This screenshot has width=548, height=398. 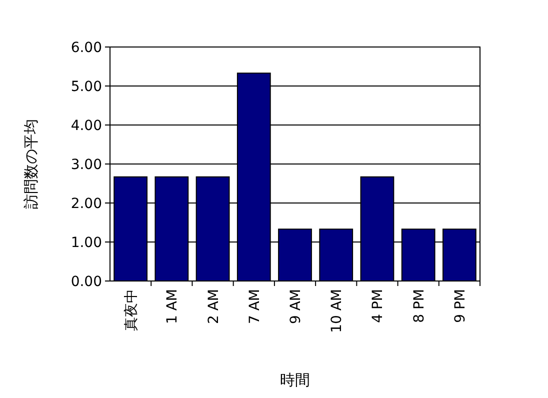 What do you see at coordinates (295, 380) in the screenshot?
I see `x-axis-title: 時間` at bounding box center [295, 380].